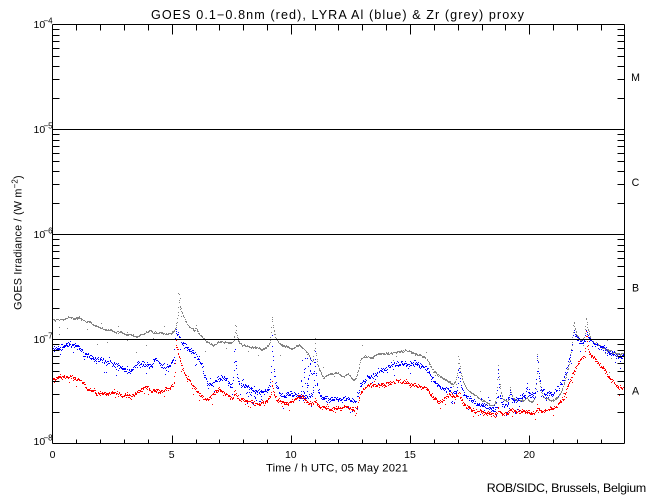 The width and height of the screenshot is (650, 500). What do you see at coordinates (635, 289) in the screenshot?
I see `svg-text: B` at bounding box center [635, 289].